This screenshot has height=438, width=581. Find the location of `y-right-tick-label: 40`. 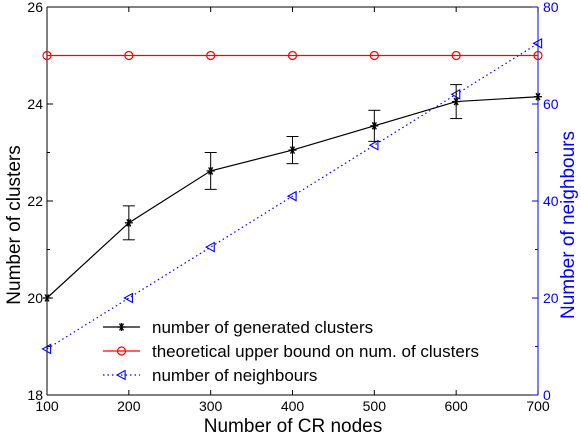

y-right-tick-label: 40 is located at coordinates (551, 201).